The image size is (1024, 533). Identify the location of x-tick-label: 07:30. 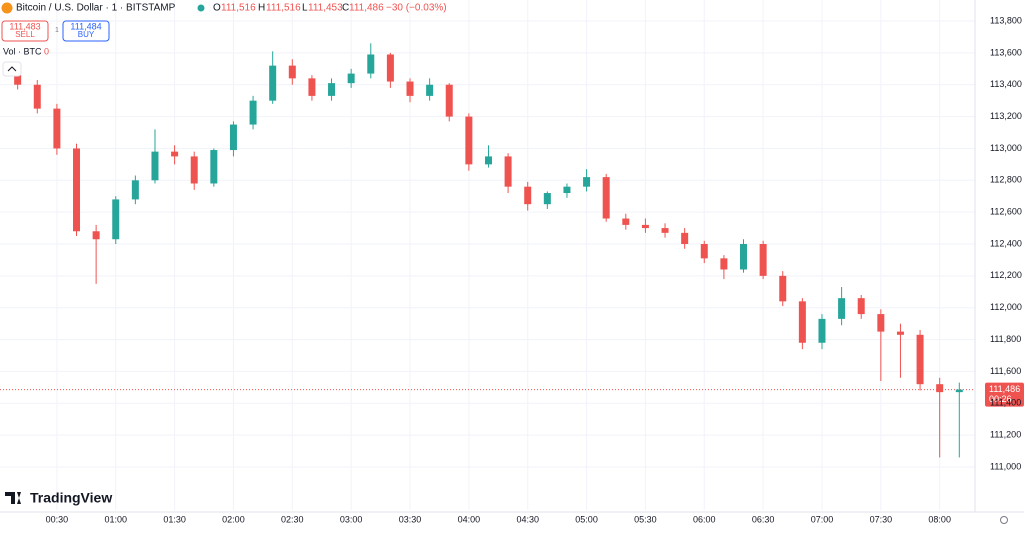
(881, 519).